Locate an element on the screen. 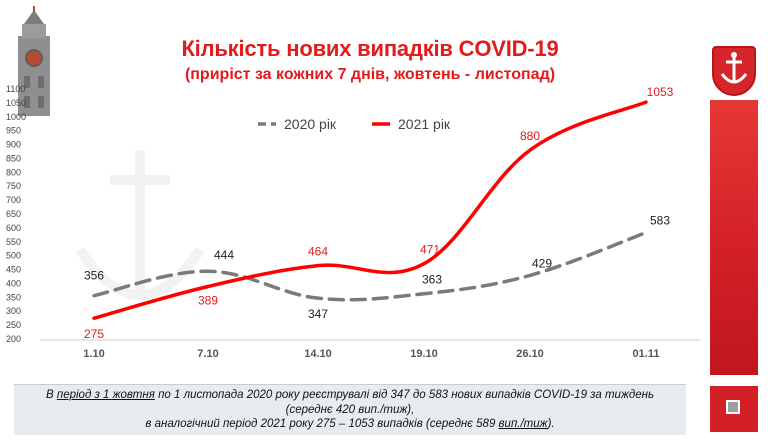 The height and width of the screenshot is (440, 768). data-label-2020: 444 is located at coordinates (224, 255).